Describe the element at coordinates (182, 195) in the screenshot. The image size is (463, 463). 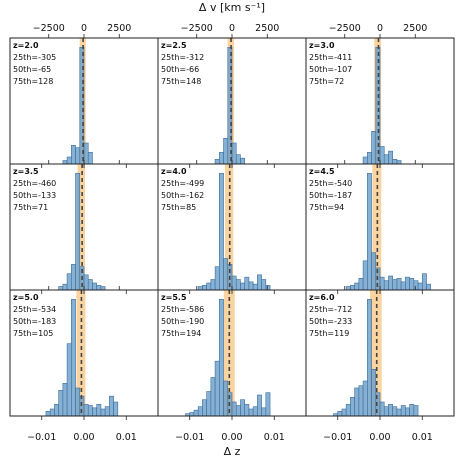
I see `p50-label: 50th=-162` at that location.